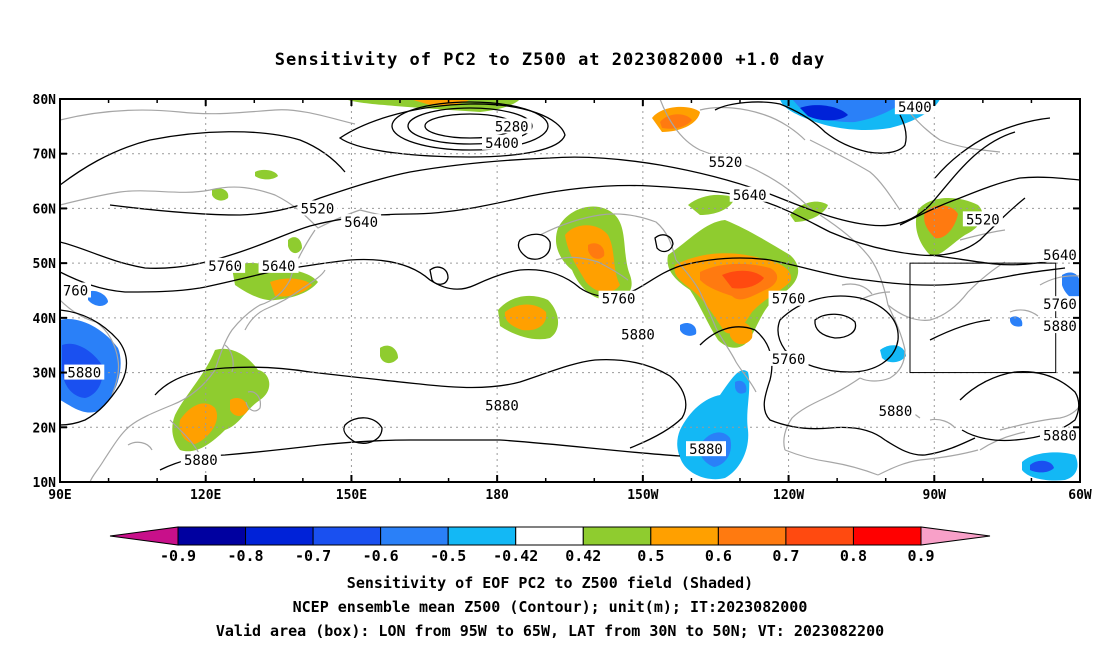  What do you see at coordinates (785, 556) in the screenshot?
I see `colorbar-label: 0.7` at bounding box center [785, 556].